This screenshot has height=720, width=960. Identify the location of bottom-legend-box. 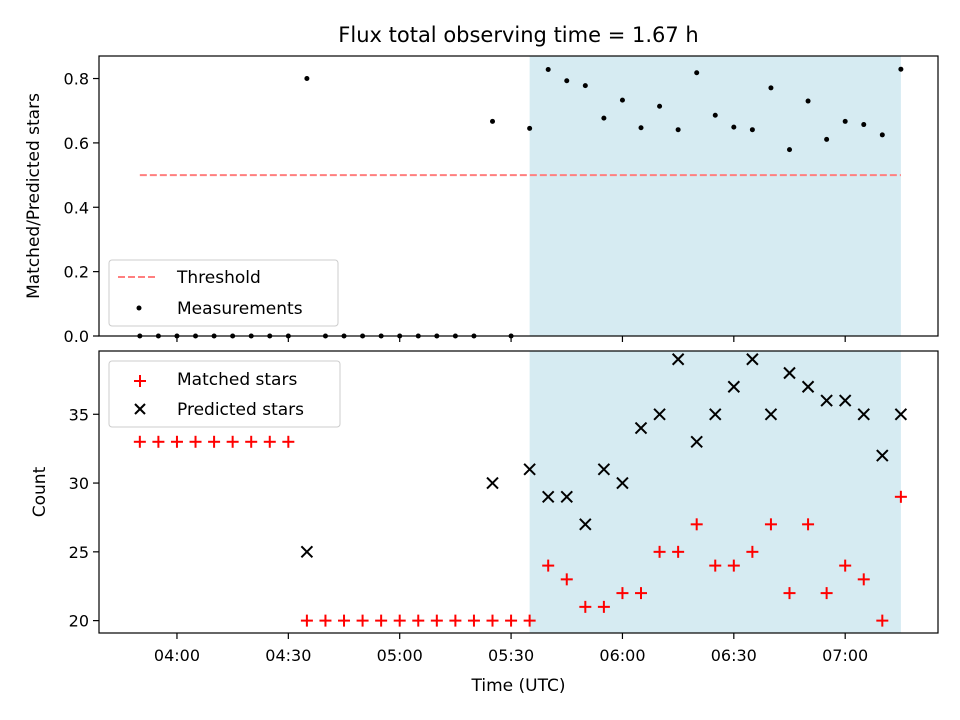
(224, 394).